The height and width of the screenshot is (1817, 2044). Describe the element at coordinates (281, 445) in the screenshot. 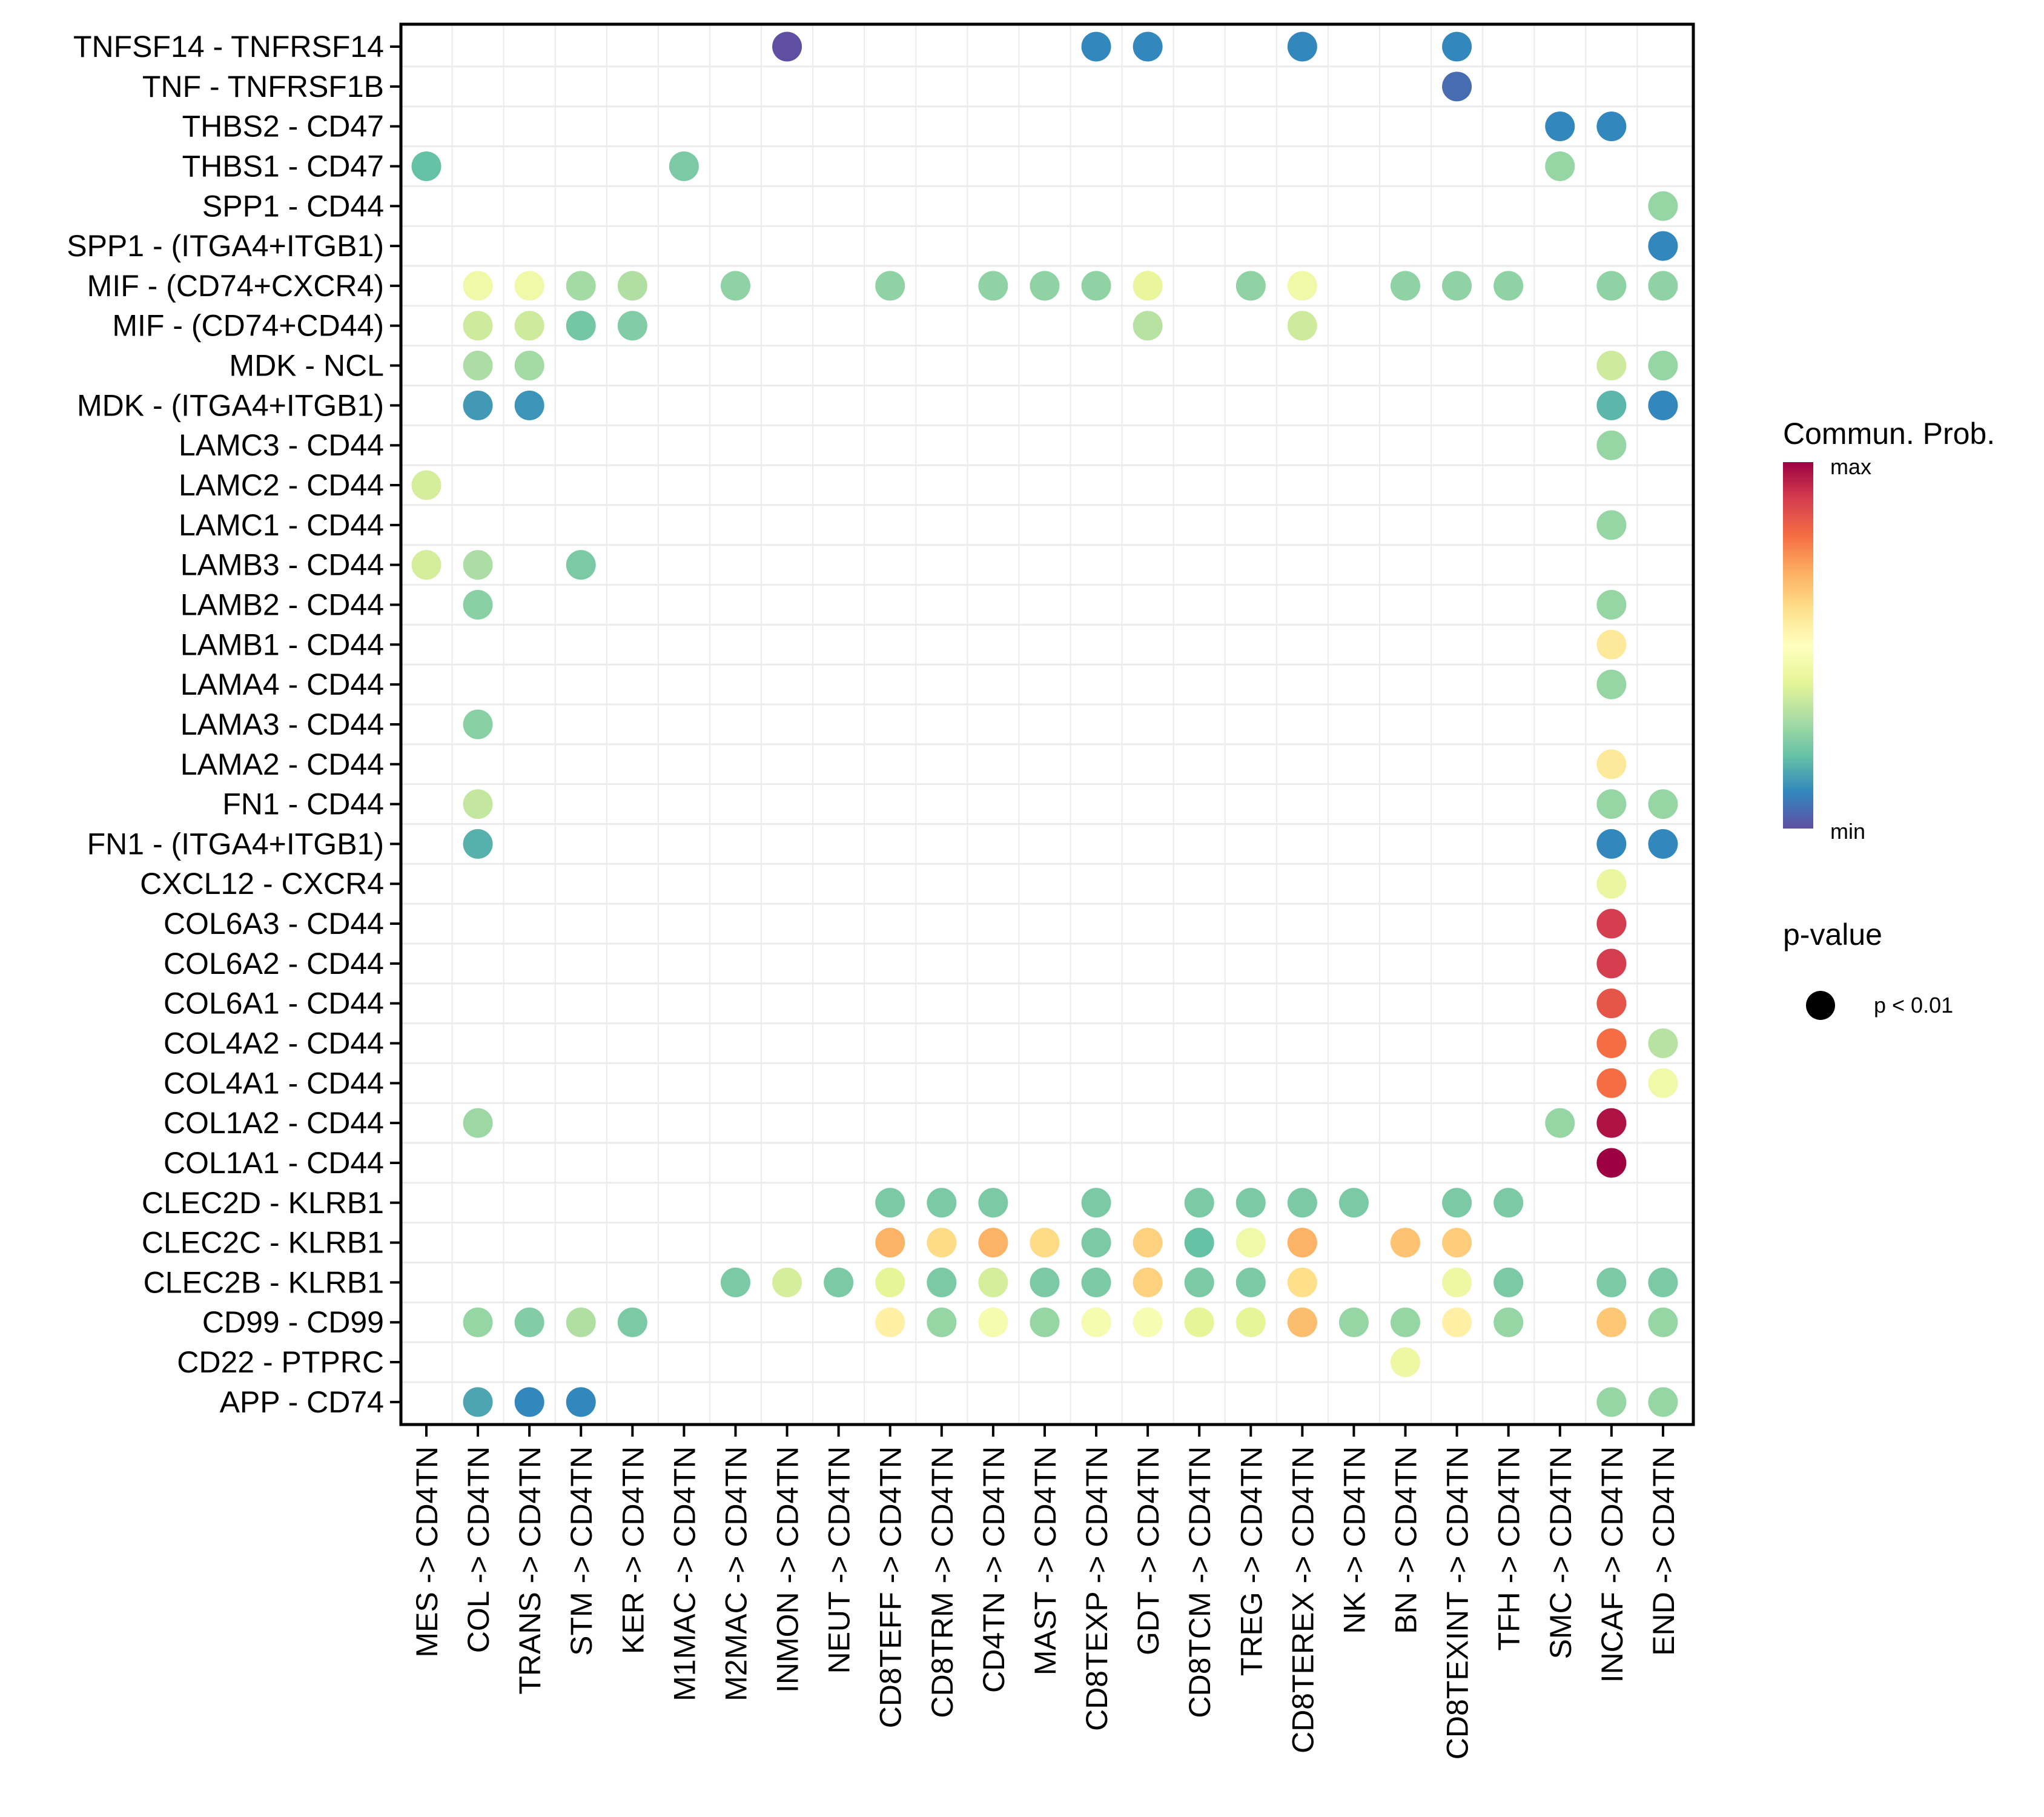

I see `y-tick-label: LAMC3 - CD44` at that location.